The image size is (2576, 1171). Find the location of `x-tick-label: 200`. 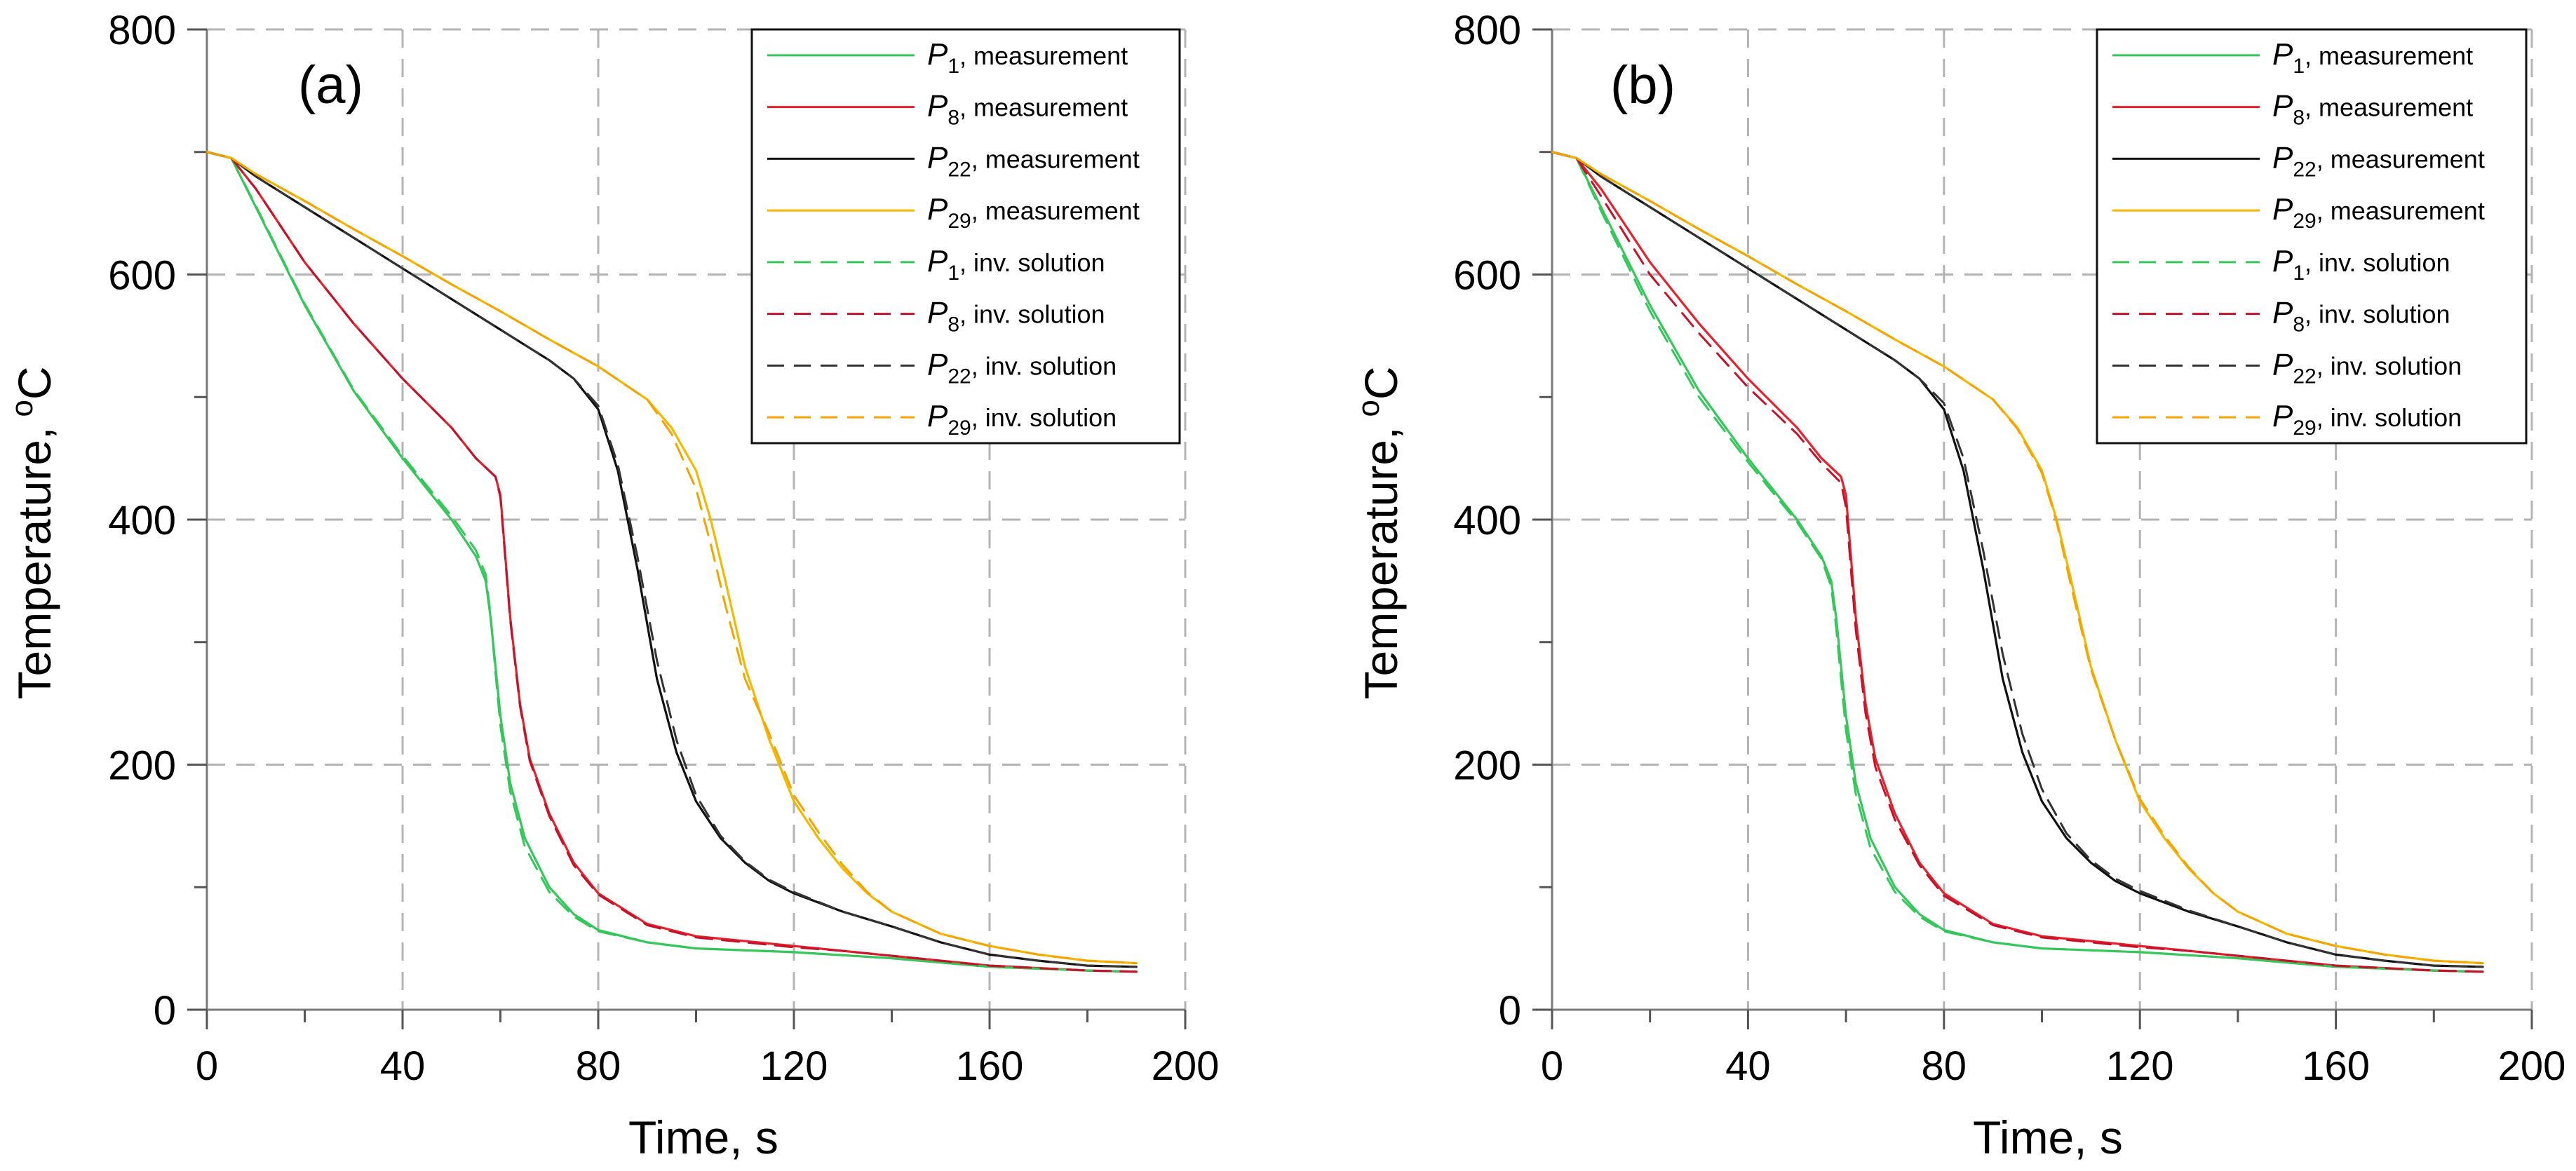

x-tick-label: 200 is located at coordinates (2532, 1066).